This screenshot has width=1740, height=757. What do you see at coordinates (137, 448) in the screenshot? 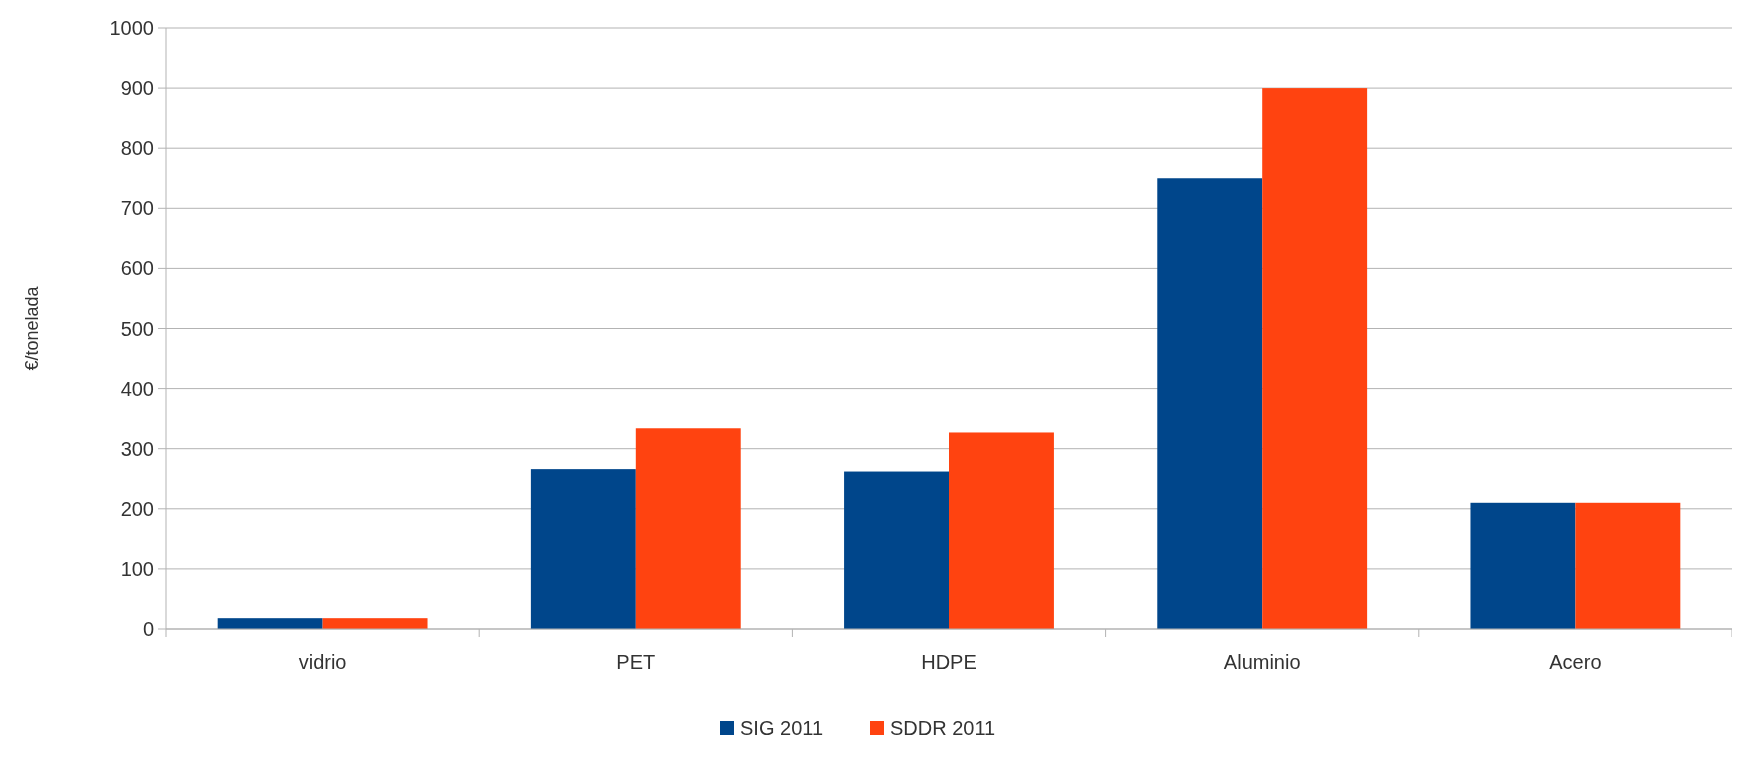
I see `y-tick-label: 300` at bounding box center [137, 448].